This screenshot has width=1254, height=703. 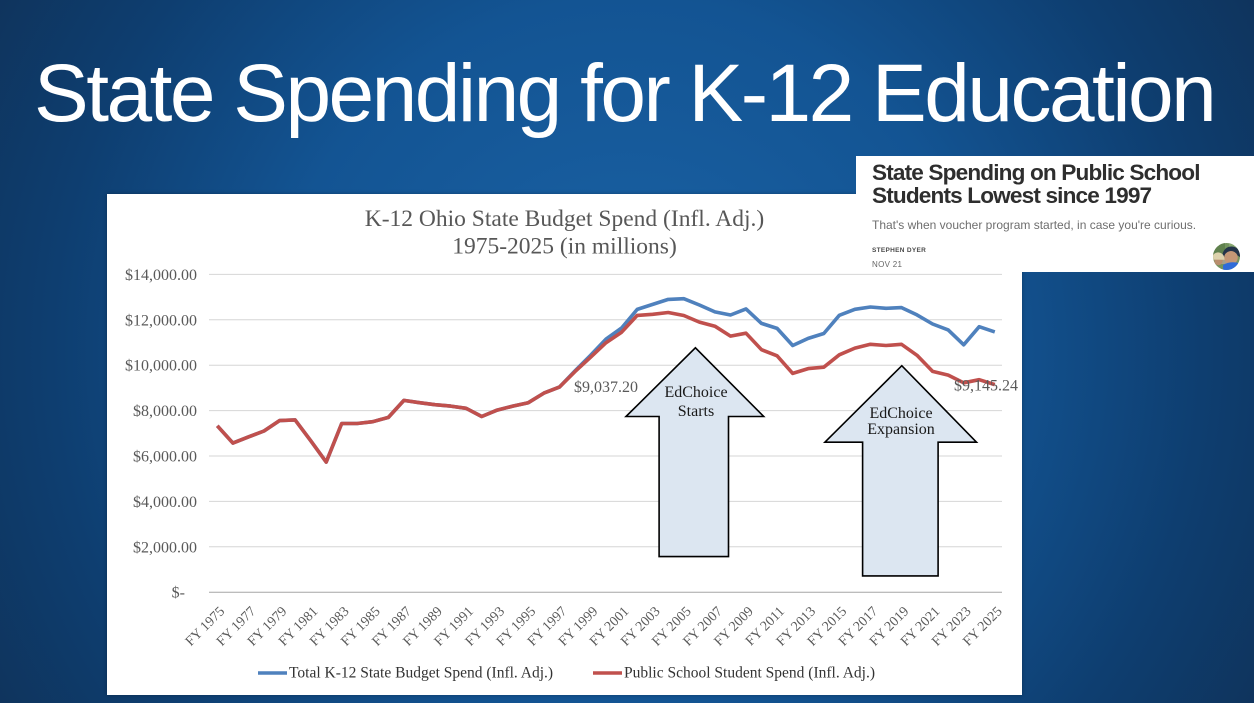 I want to click on svg-text:Public School Student Spend (I: Public School Student Spend (Infl. Adj.), so click(x=749, y=673).